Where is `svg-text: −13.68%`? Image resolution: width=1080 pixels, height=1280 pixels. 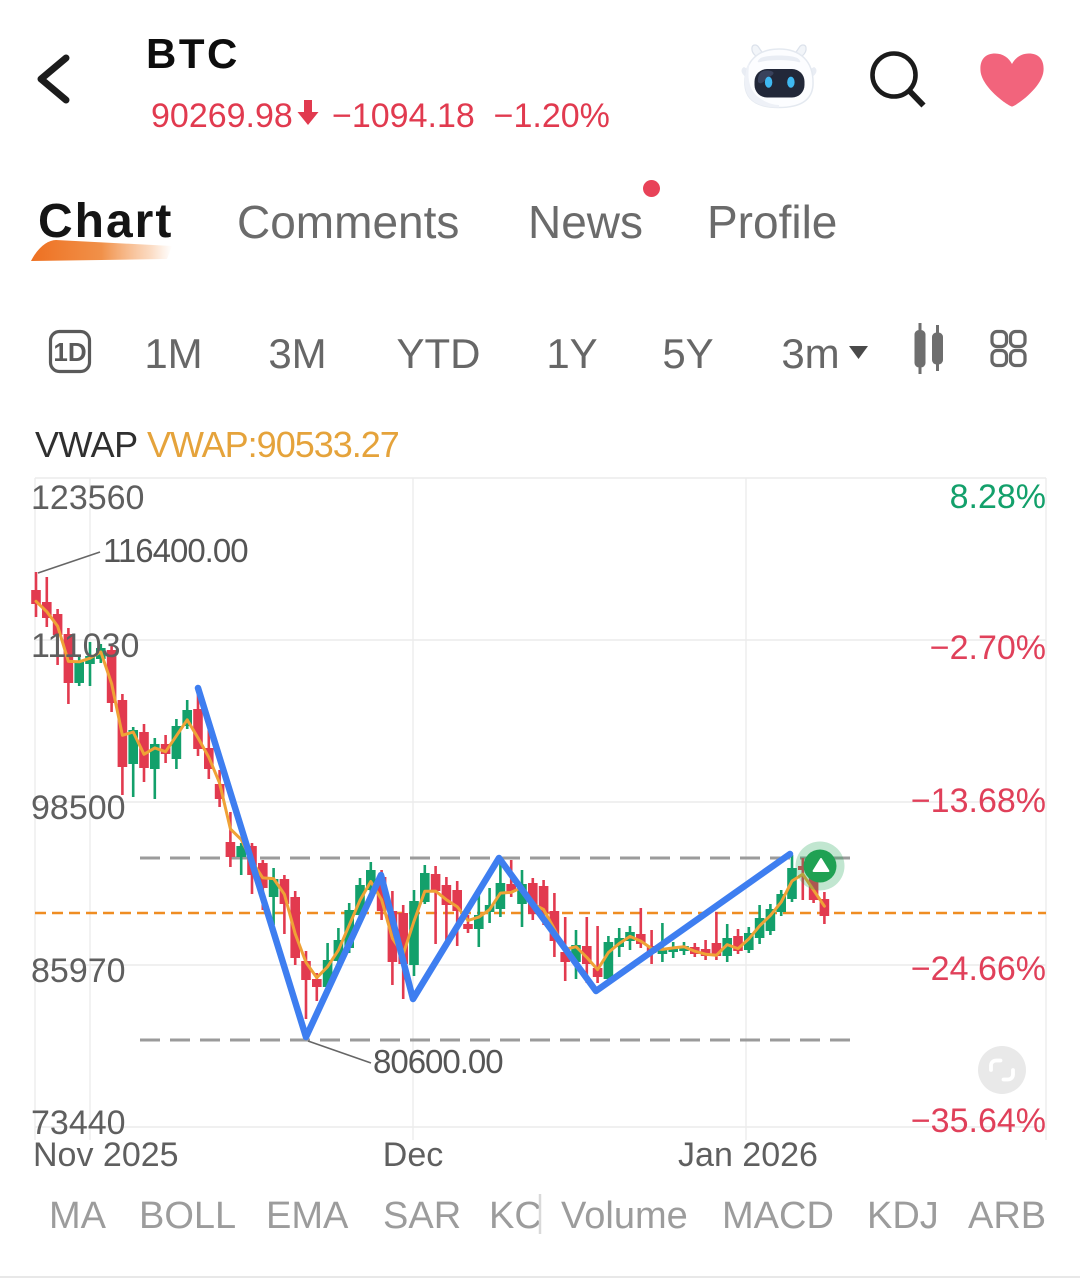 svg-text: −13.68% is located at coordinates (978, 801).